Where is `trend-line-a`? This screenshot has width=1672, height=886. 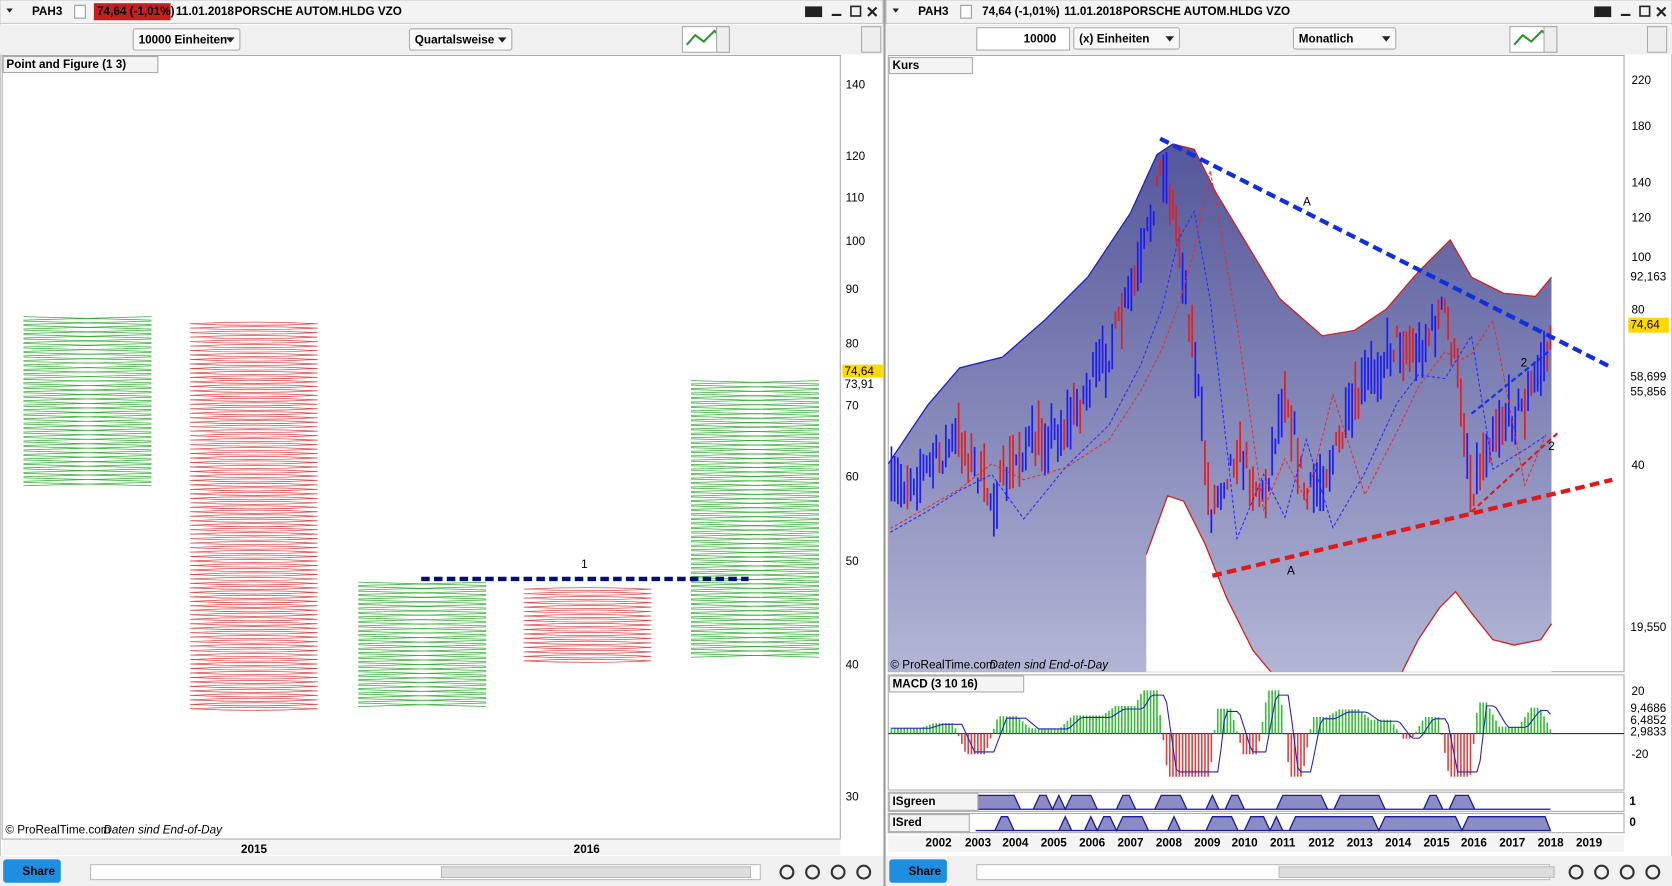
trend-line-a is located at coordinates (1386, 253).